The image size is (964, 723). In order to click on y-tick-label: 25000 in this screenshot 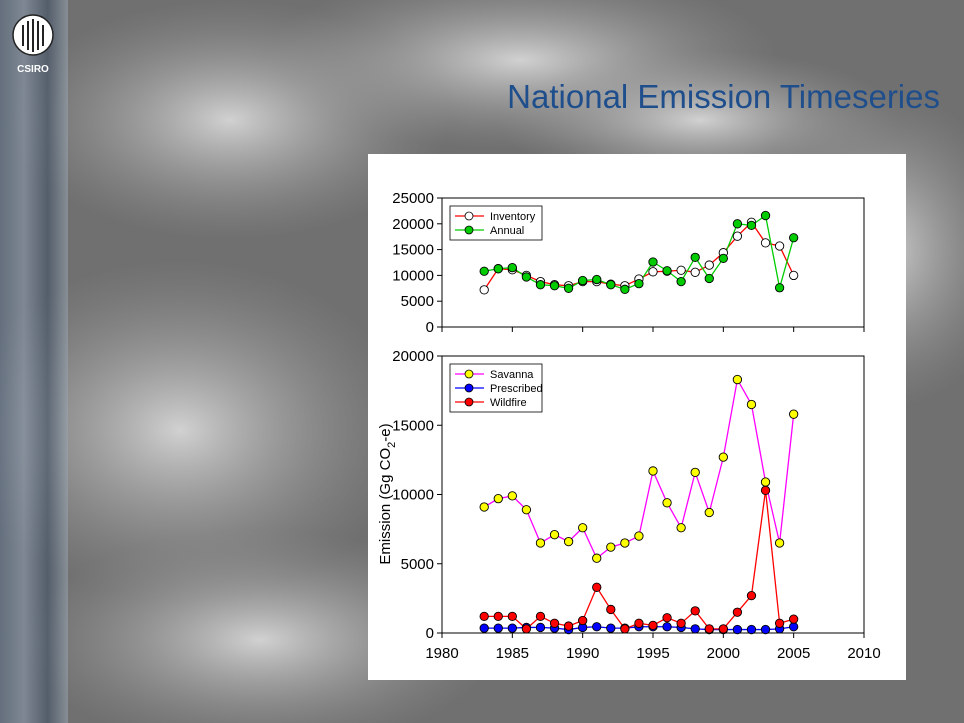, I will do `click(413, 198)`.